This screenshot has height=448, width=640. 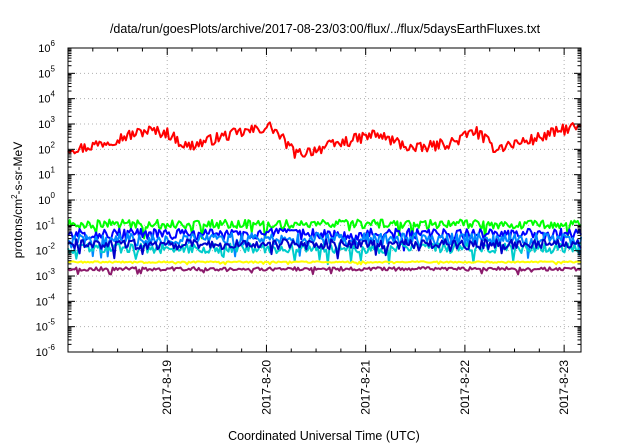 What do you see at coordinates (46, 300) in the screenshot?
I see `y-tick-label: 10⁻⁴` at bounding box center [46, 300].